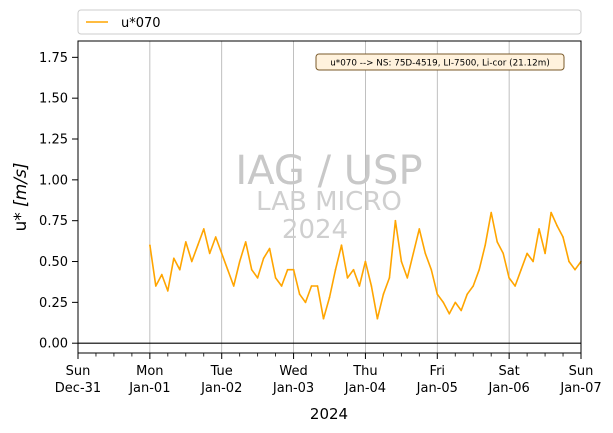 This screenshot has height=433, width=613. I want to click on y-axis-label: u* [m/s], so click(21, 196).